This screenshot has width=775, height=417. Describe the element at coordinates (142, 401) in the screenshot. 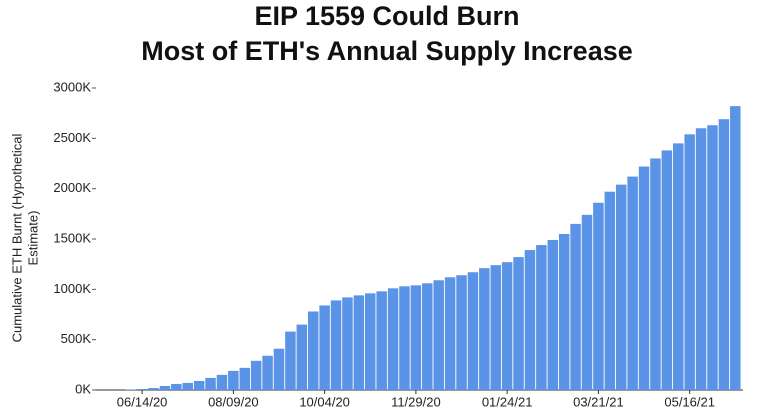

I see `x-tick-label: 06/14/20` at that location.